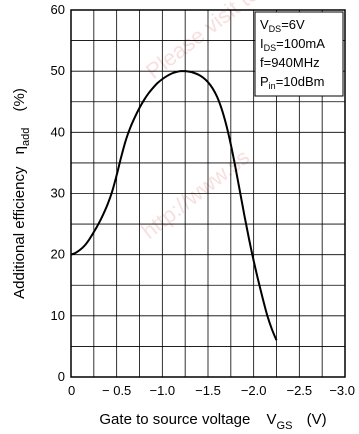  What do you see at coordinates (162, 390) in the screenshot?
I see `x-tick-label: −1.0` at bounding box center [162, 390].